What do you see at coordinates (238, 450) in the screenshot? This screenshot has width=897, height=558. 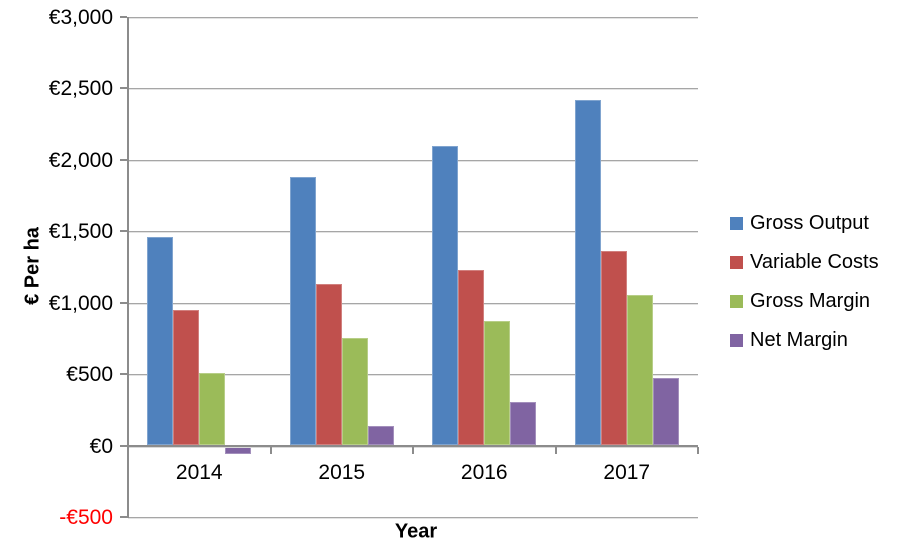 I see `bar-net-margin-2014` at bounding box center [238, 450].